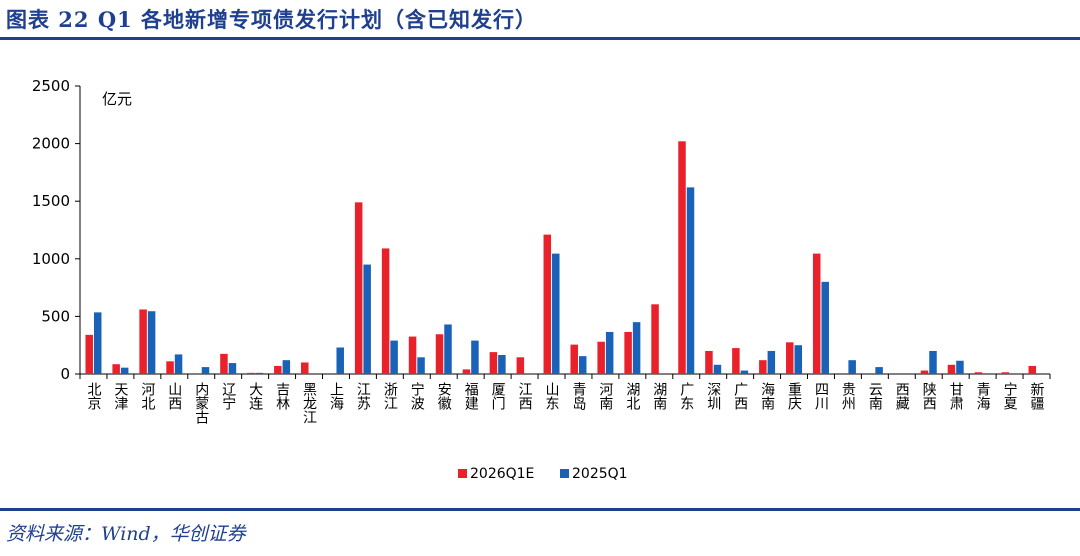  I want to click on x-tick-label: 新疆, so click(1037, 396).